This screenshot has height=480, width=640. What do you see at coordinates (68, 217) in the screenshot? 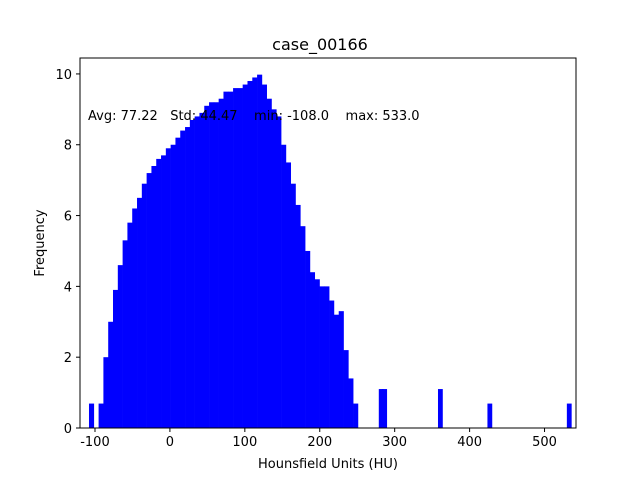
I see `y-tick-label: 6` at bounding box center [68, 217].